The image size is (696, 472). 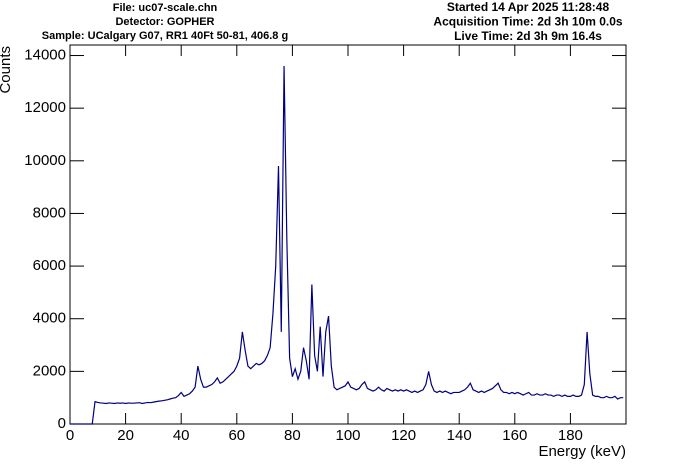 What do you see at coordinates (45, 160) in the screenshot?
I see `y-tick-label: 10000` at bounding box center [45, 160].